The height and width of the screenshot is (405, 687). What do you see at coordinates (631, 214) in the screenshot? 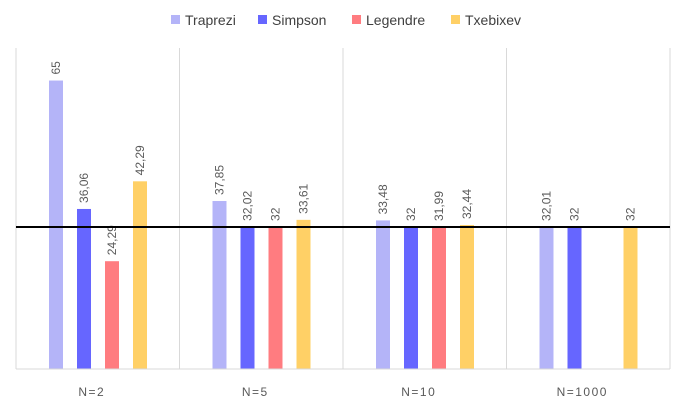
I see `data-label-txebixev-n1000: 32` at bounding box center [631, 214].